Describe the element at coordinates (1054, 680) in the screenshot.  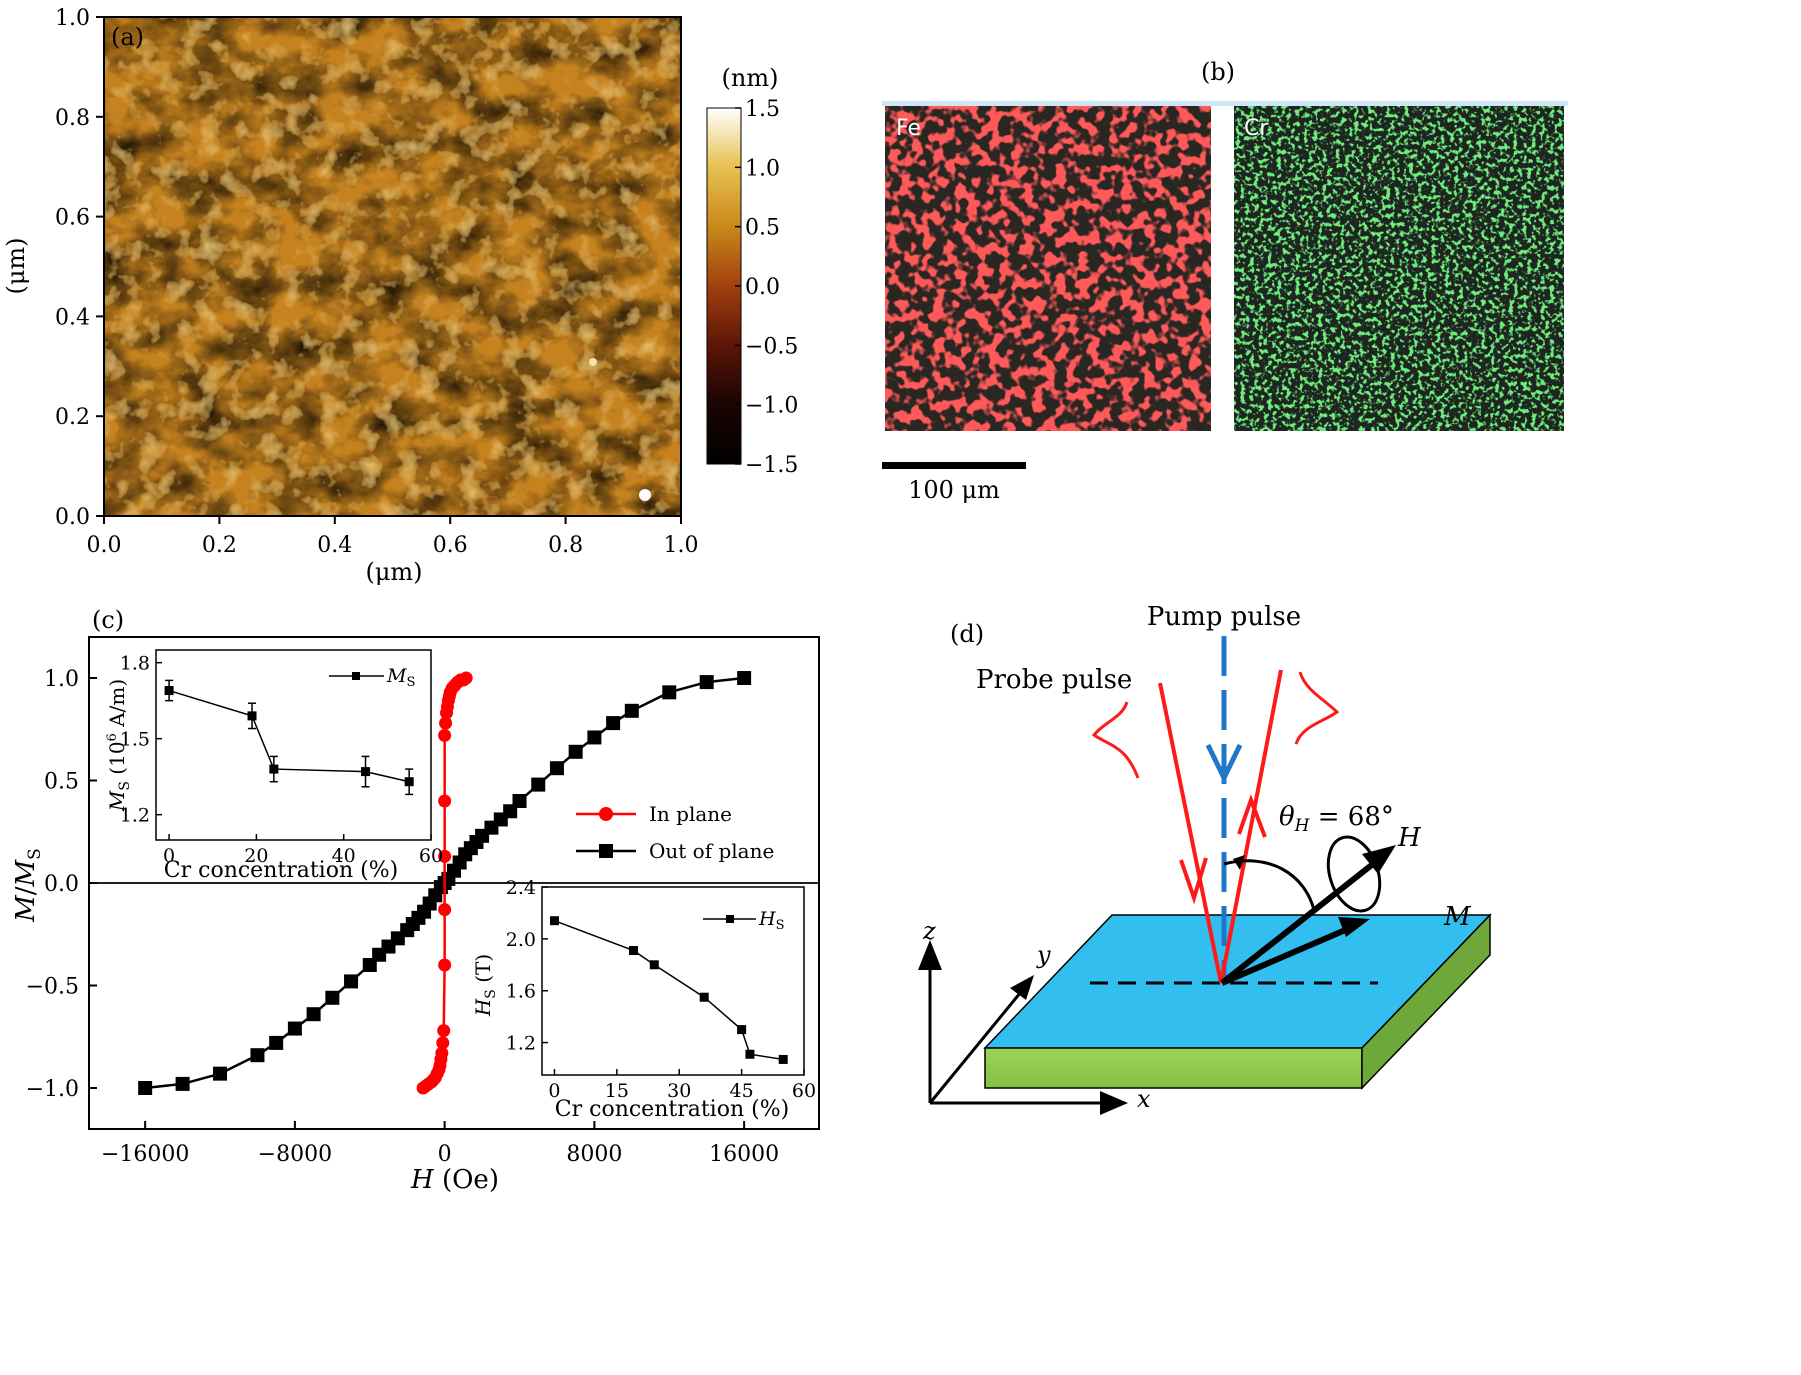
I see `probe-pulse-label: Probe pulse` at that location.